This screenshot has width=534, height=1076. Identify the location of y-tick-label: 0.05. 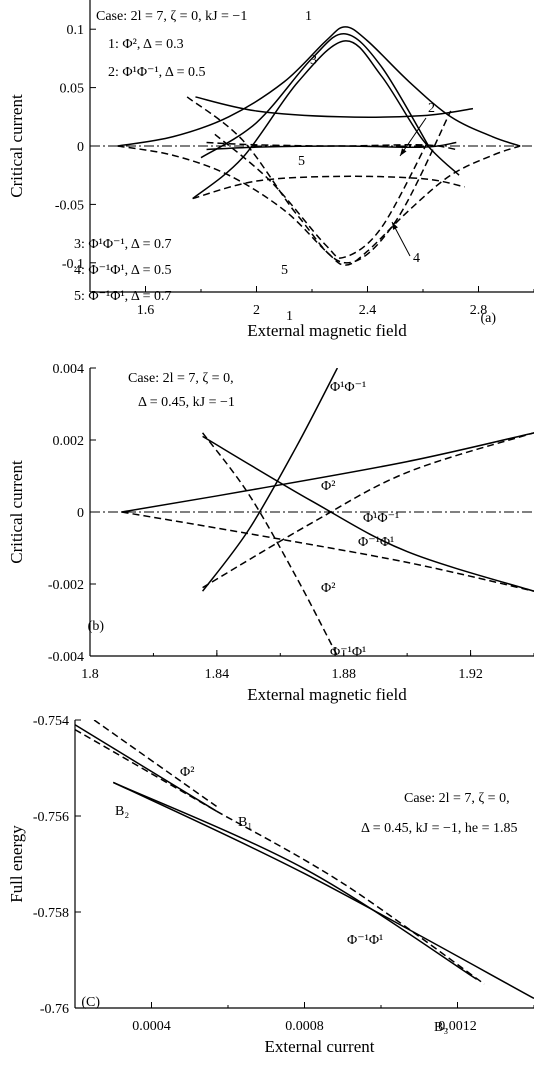
(72, 89).